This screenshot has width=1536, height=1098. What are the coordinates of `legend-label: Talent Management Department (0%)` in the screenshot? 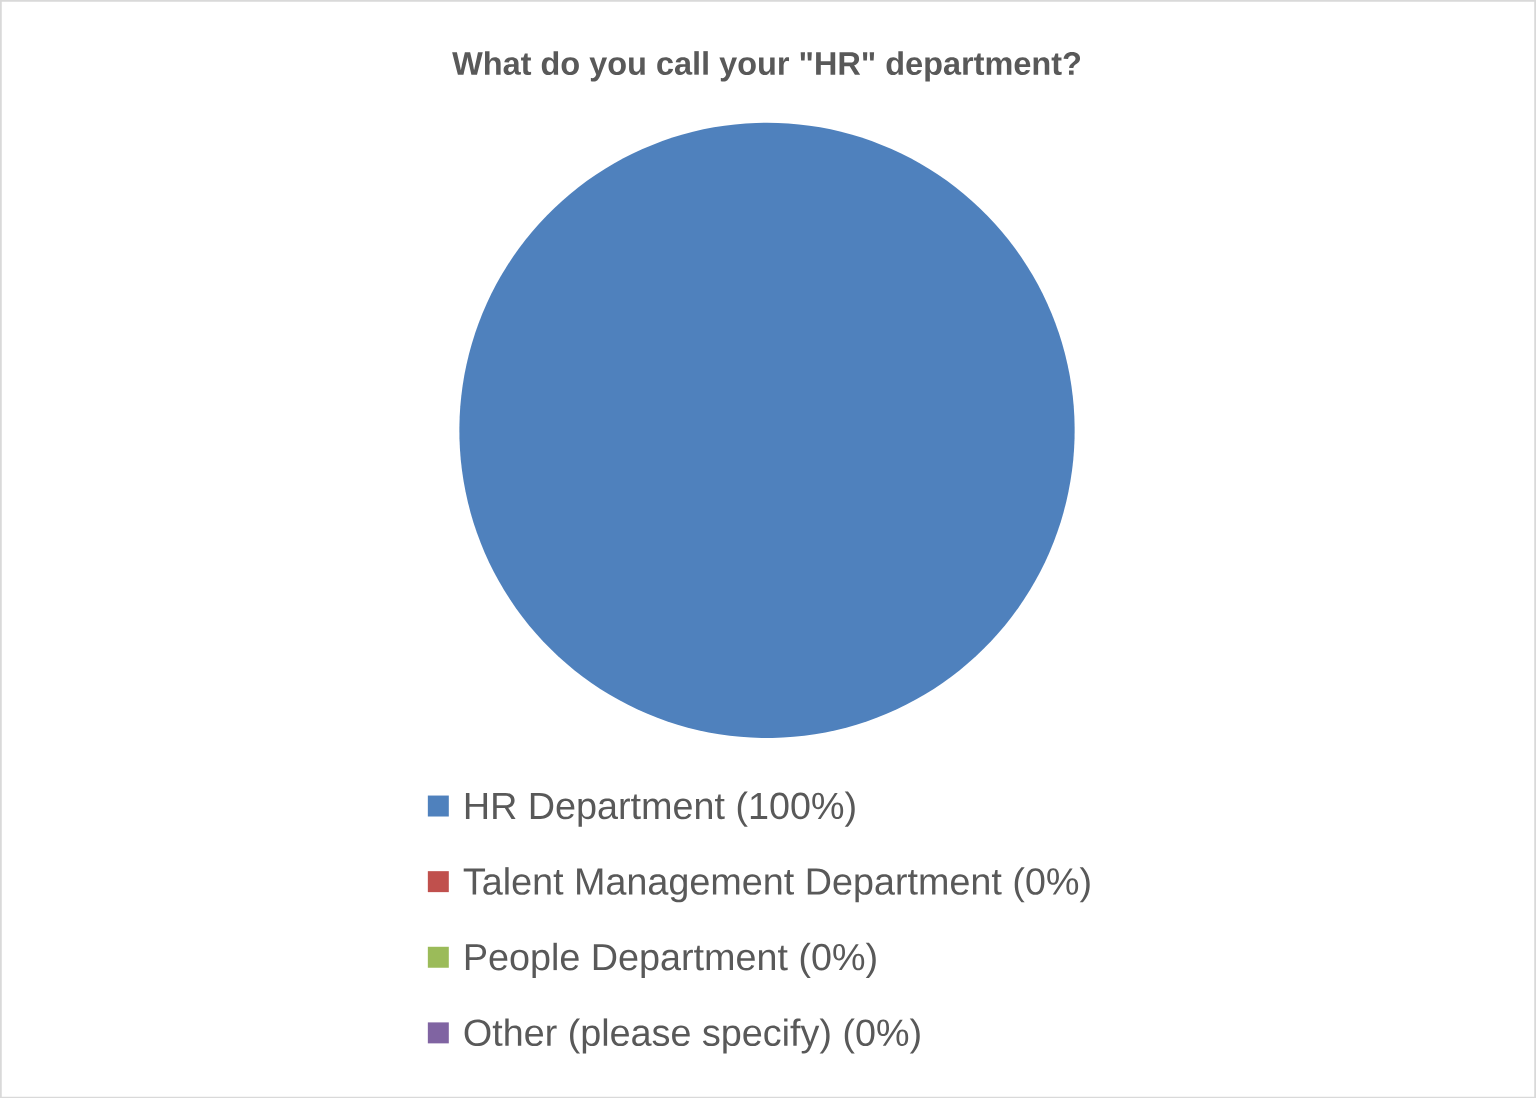 It's located at (776, 884).